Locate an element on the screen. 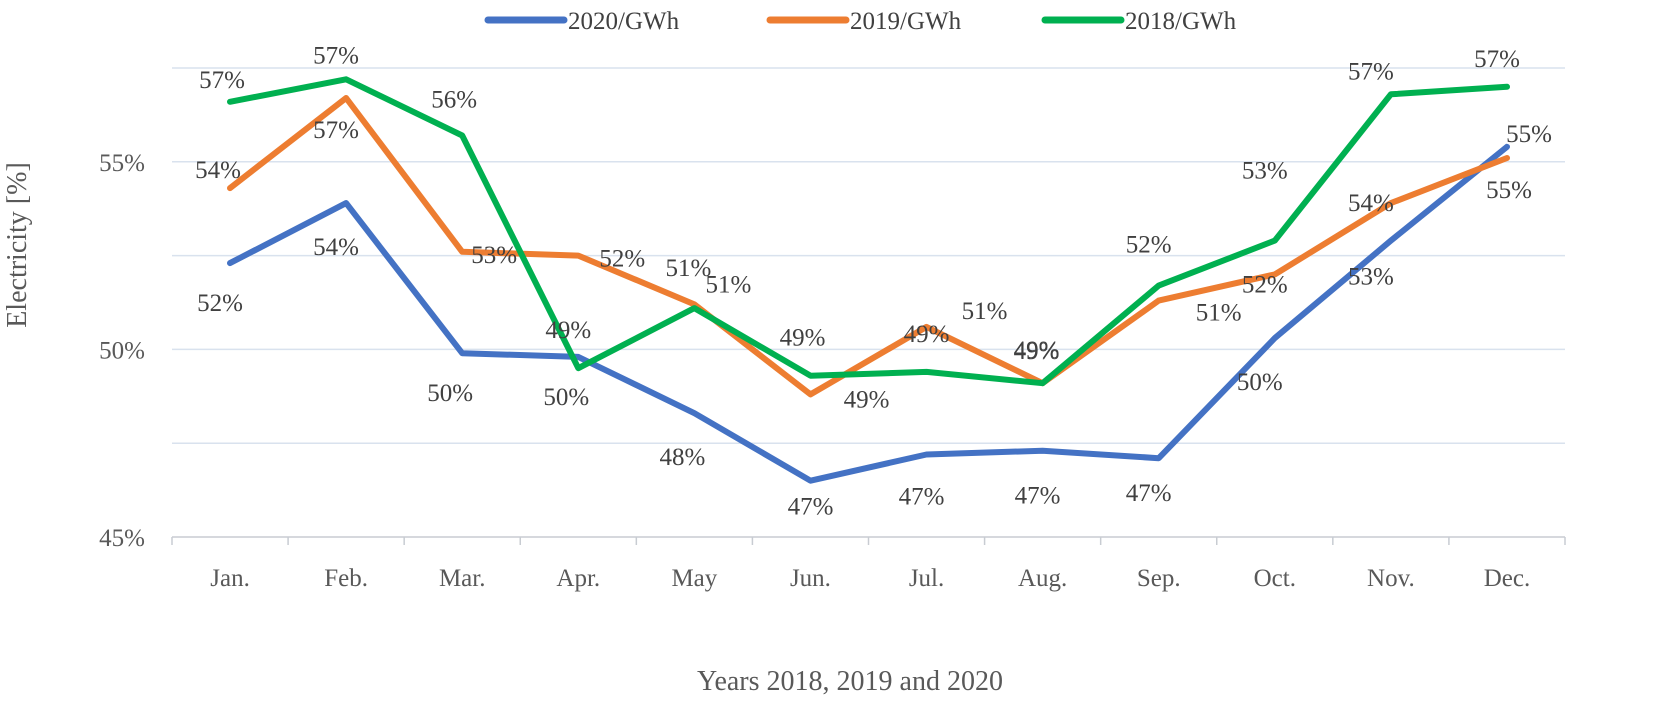 The height and width of the screenshot is (711, 1662). x-tick-label: Oct. is located at coordinates (1275, 578).